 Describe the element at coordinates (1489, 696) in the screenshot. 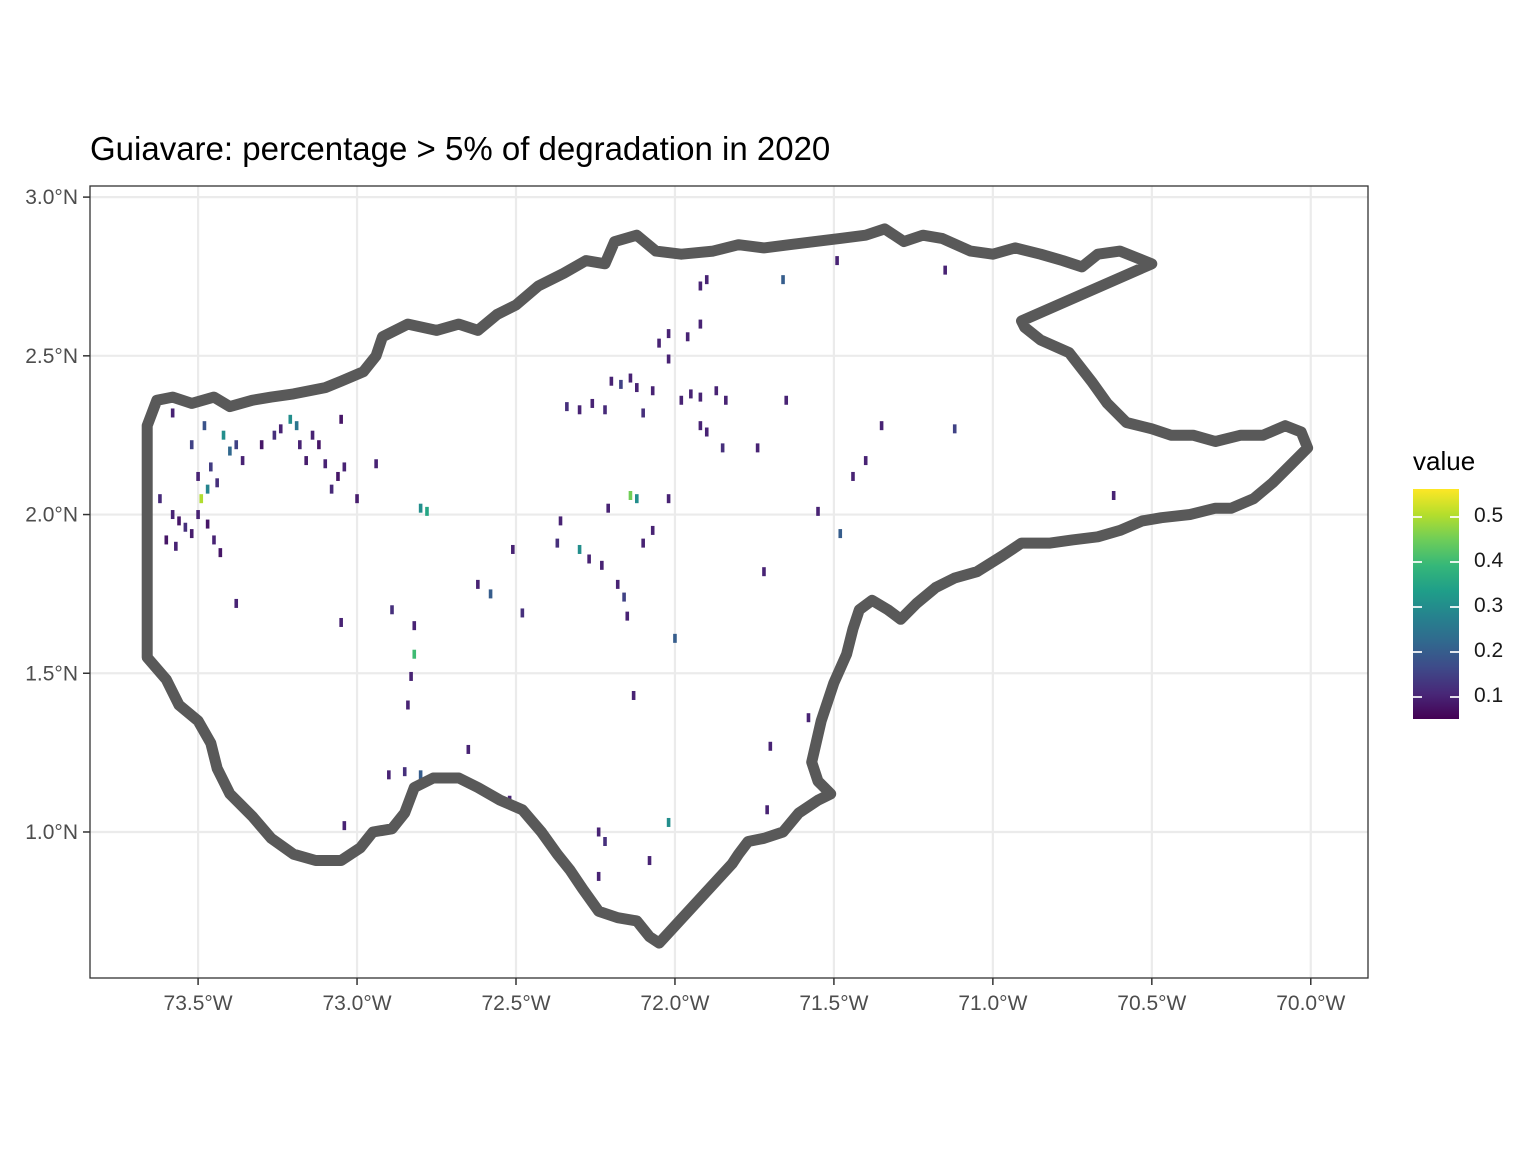

I see `legend-label: 0.1` at that location.